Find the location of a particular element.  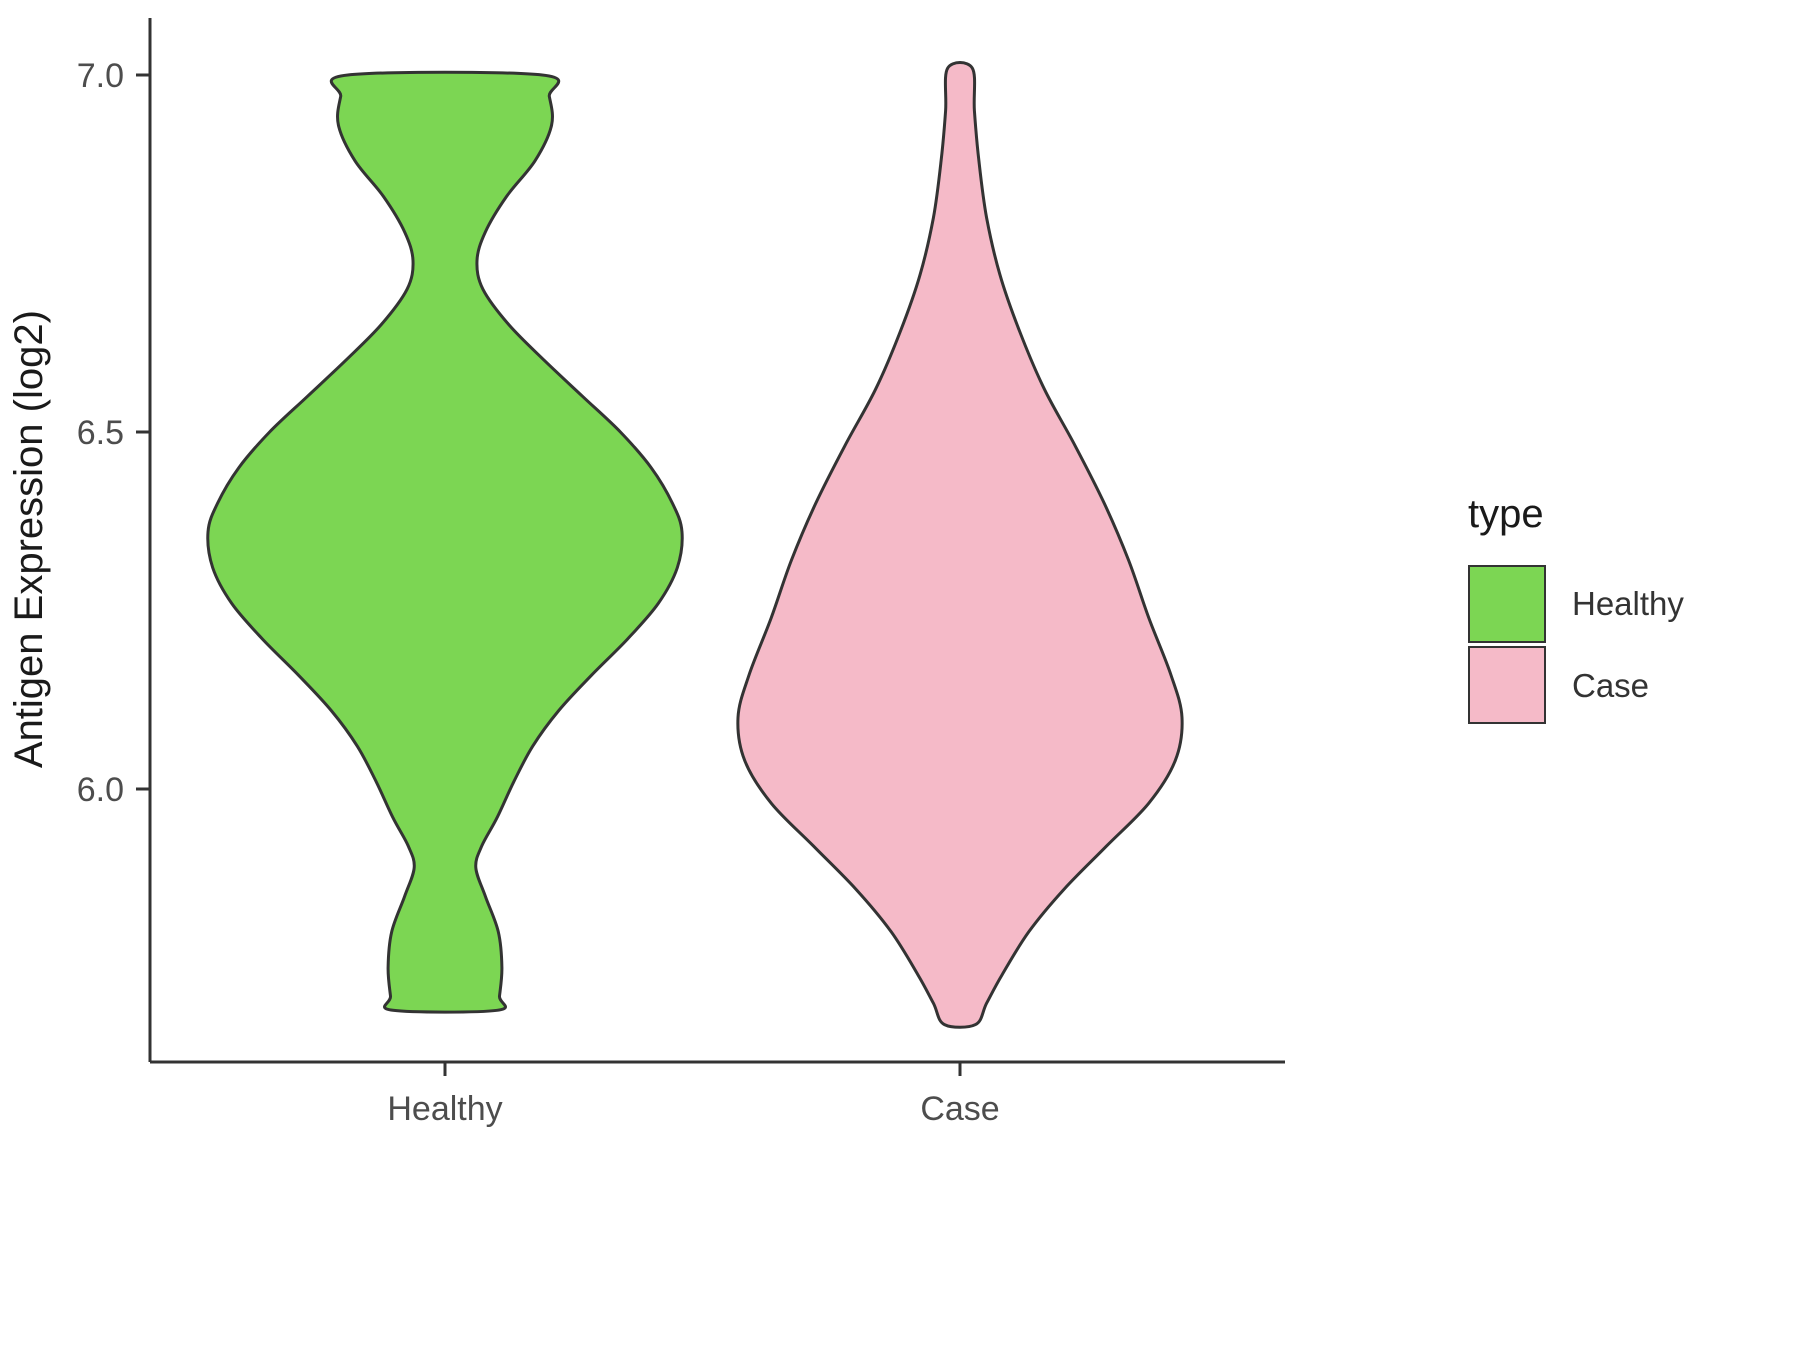

y-tick-label: 6.0 is located at coordinates (100, 790).